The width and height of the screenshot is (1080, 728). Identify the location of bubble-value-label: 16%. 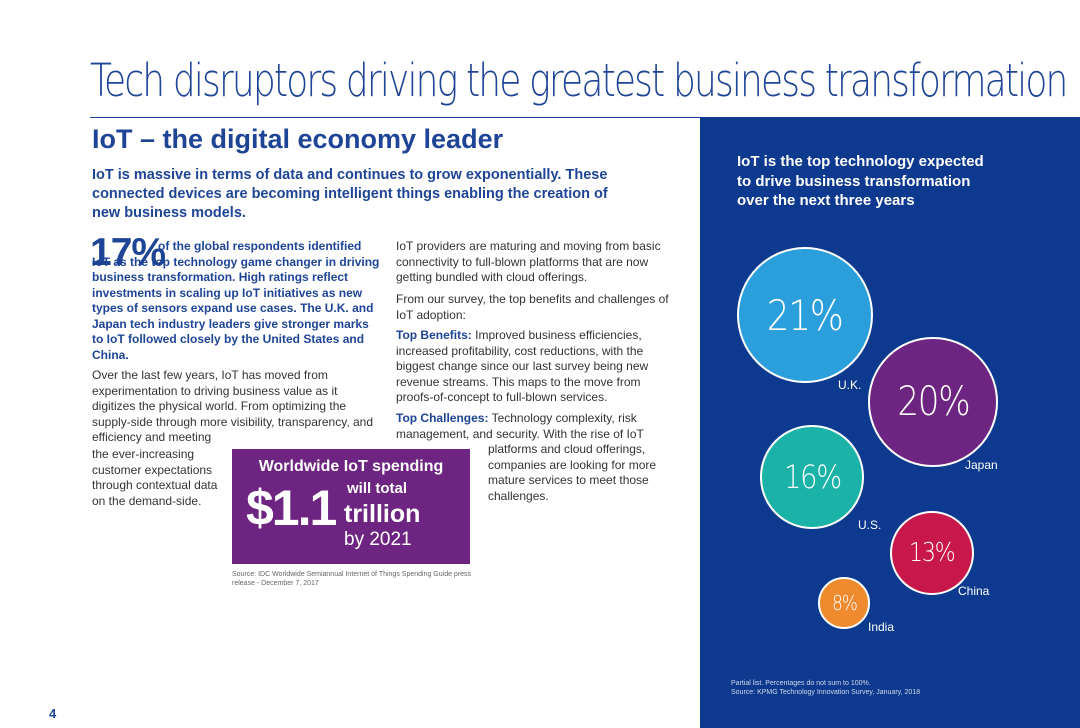
(812, 476).